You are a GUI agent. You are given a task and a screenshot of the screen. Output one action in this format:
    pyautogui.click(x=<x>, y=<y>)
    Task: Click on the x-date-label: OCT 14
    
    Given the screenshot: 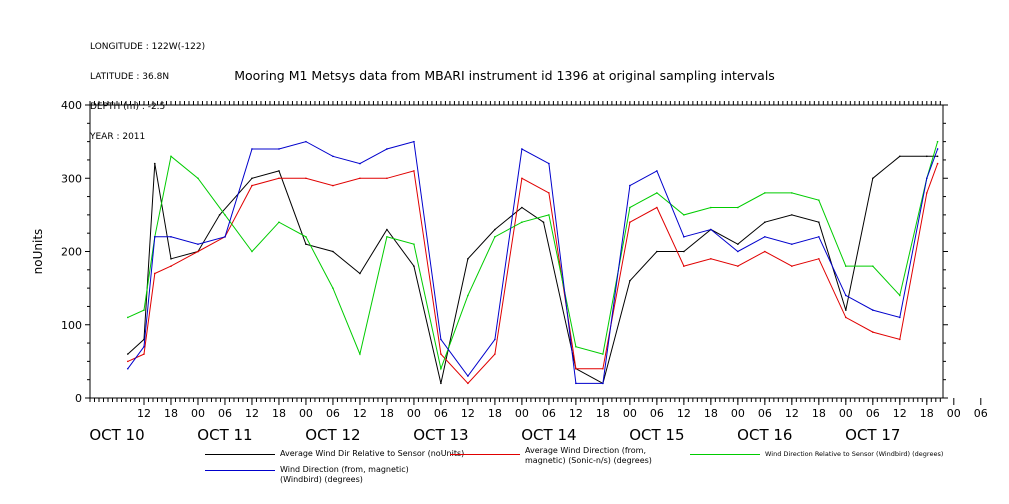 What is the action you would take?
    pyautogui.click(x=548, y=435)
    